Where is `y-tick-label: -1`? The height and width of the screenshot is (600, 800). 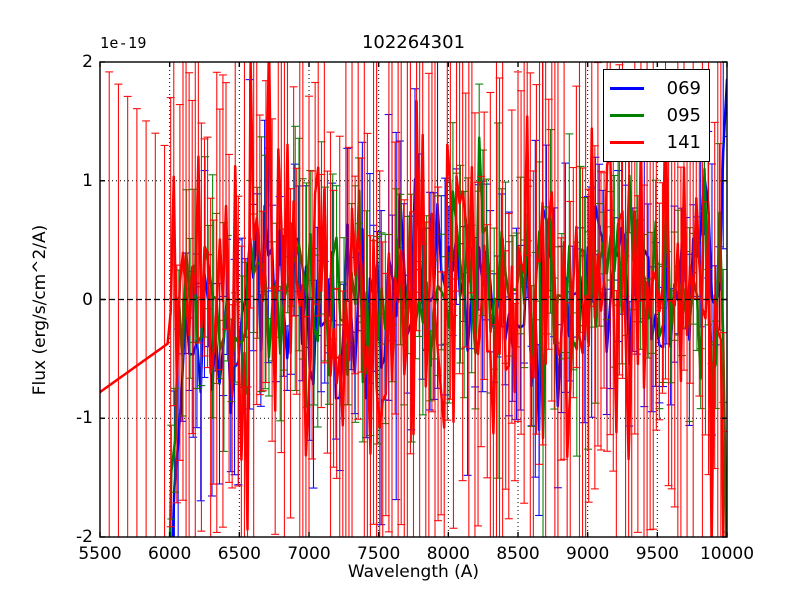
y-tick-label: -1 is located at coordinates (84, 418).